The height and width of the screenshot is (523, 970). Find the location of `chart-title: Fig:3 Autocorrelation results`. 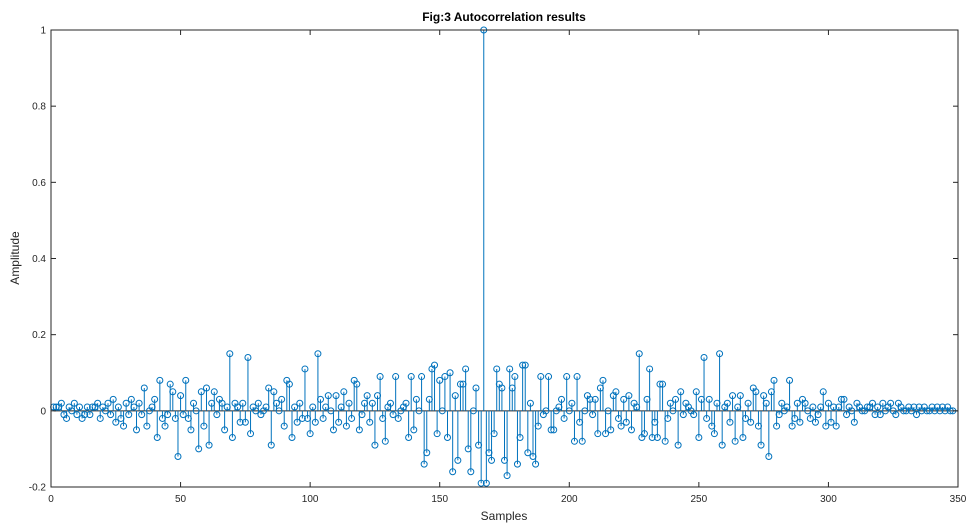

chart-title: Fig:3 Autocorrelation results is located at coordinates (504, 17).